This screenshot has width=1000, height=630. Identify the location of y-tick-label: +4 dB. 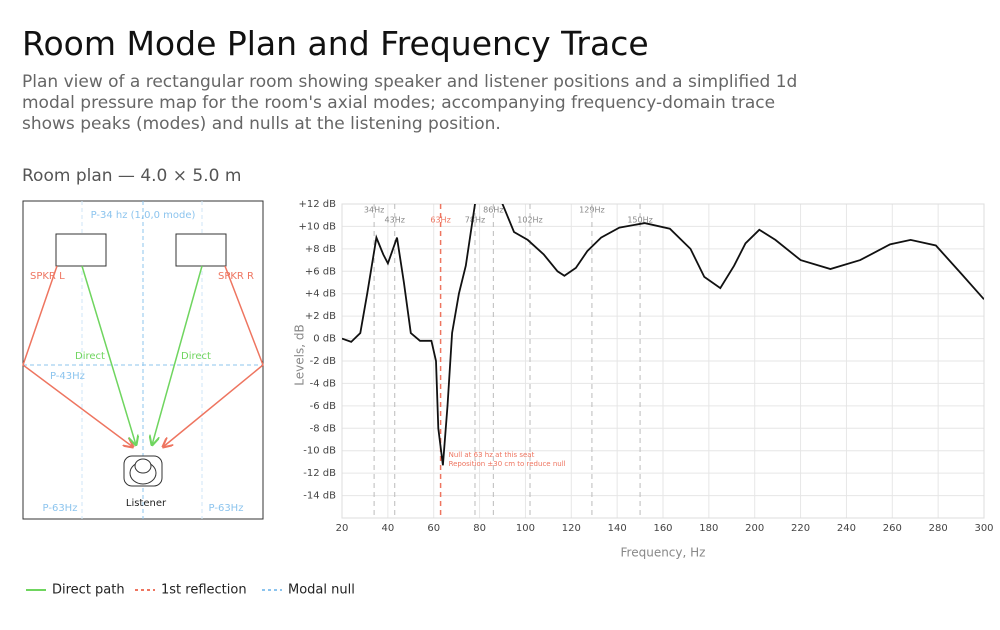
(320, 294).